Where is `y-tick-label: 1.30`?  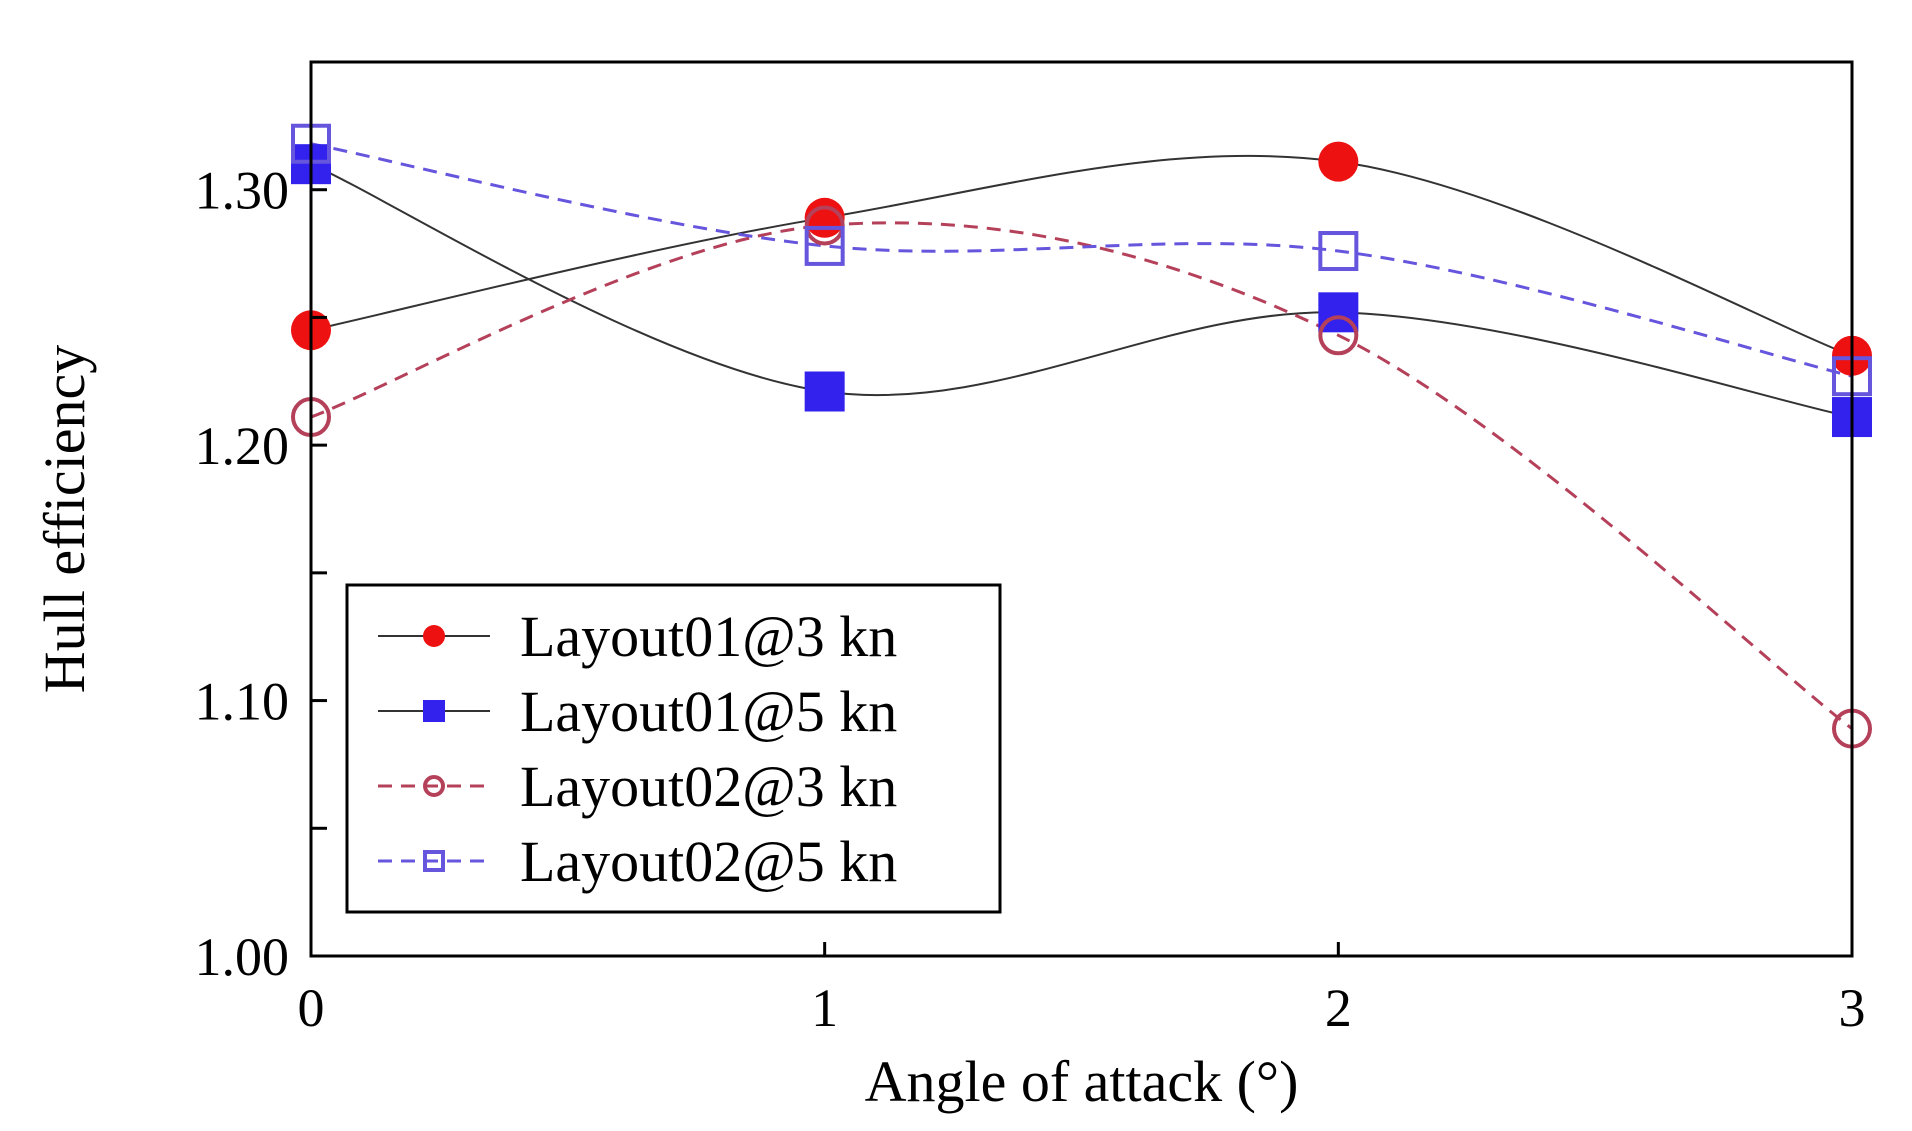 y-tick-label: 1.30 is located at coordinates (242, 191).